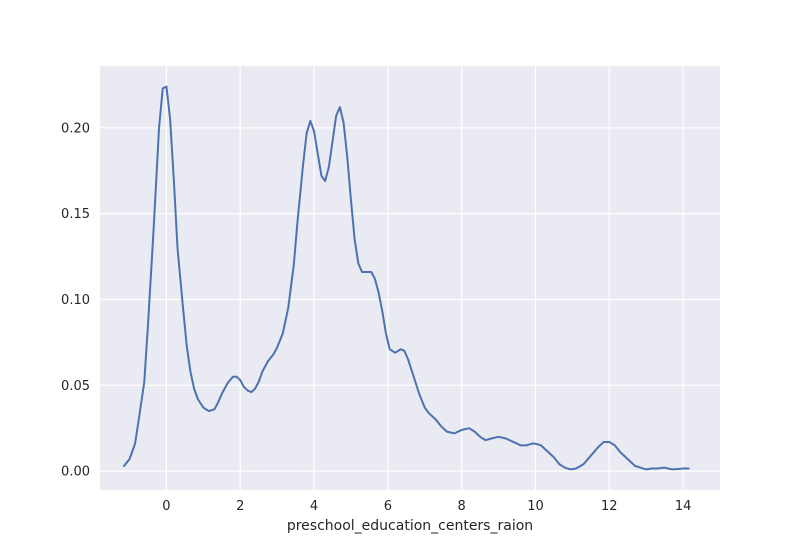  Describe the element at coordinates (609, 506) in the screenshot. I see `x-tick-label: 12` at that location.